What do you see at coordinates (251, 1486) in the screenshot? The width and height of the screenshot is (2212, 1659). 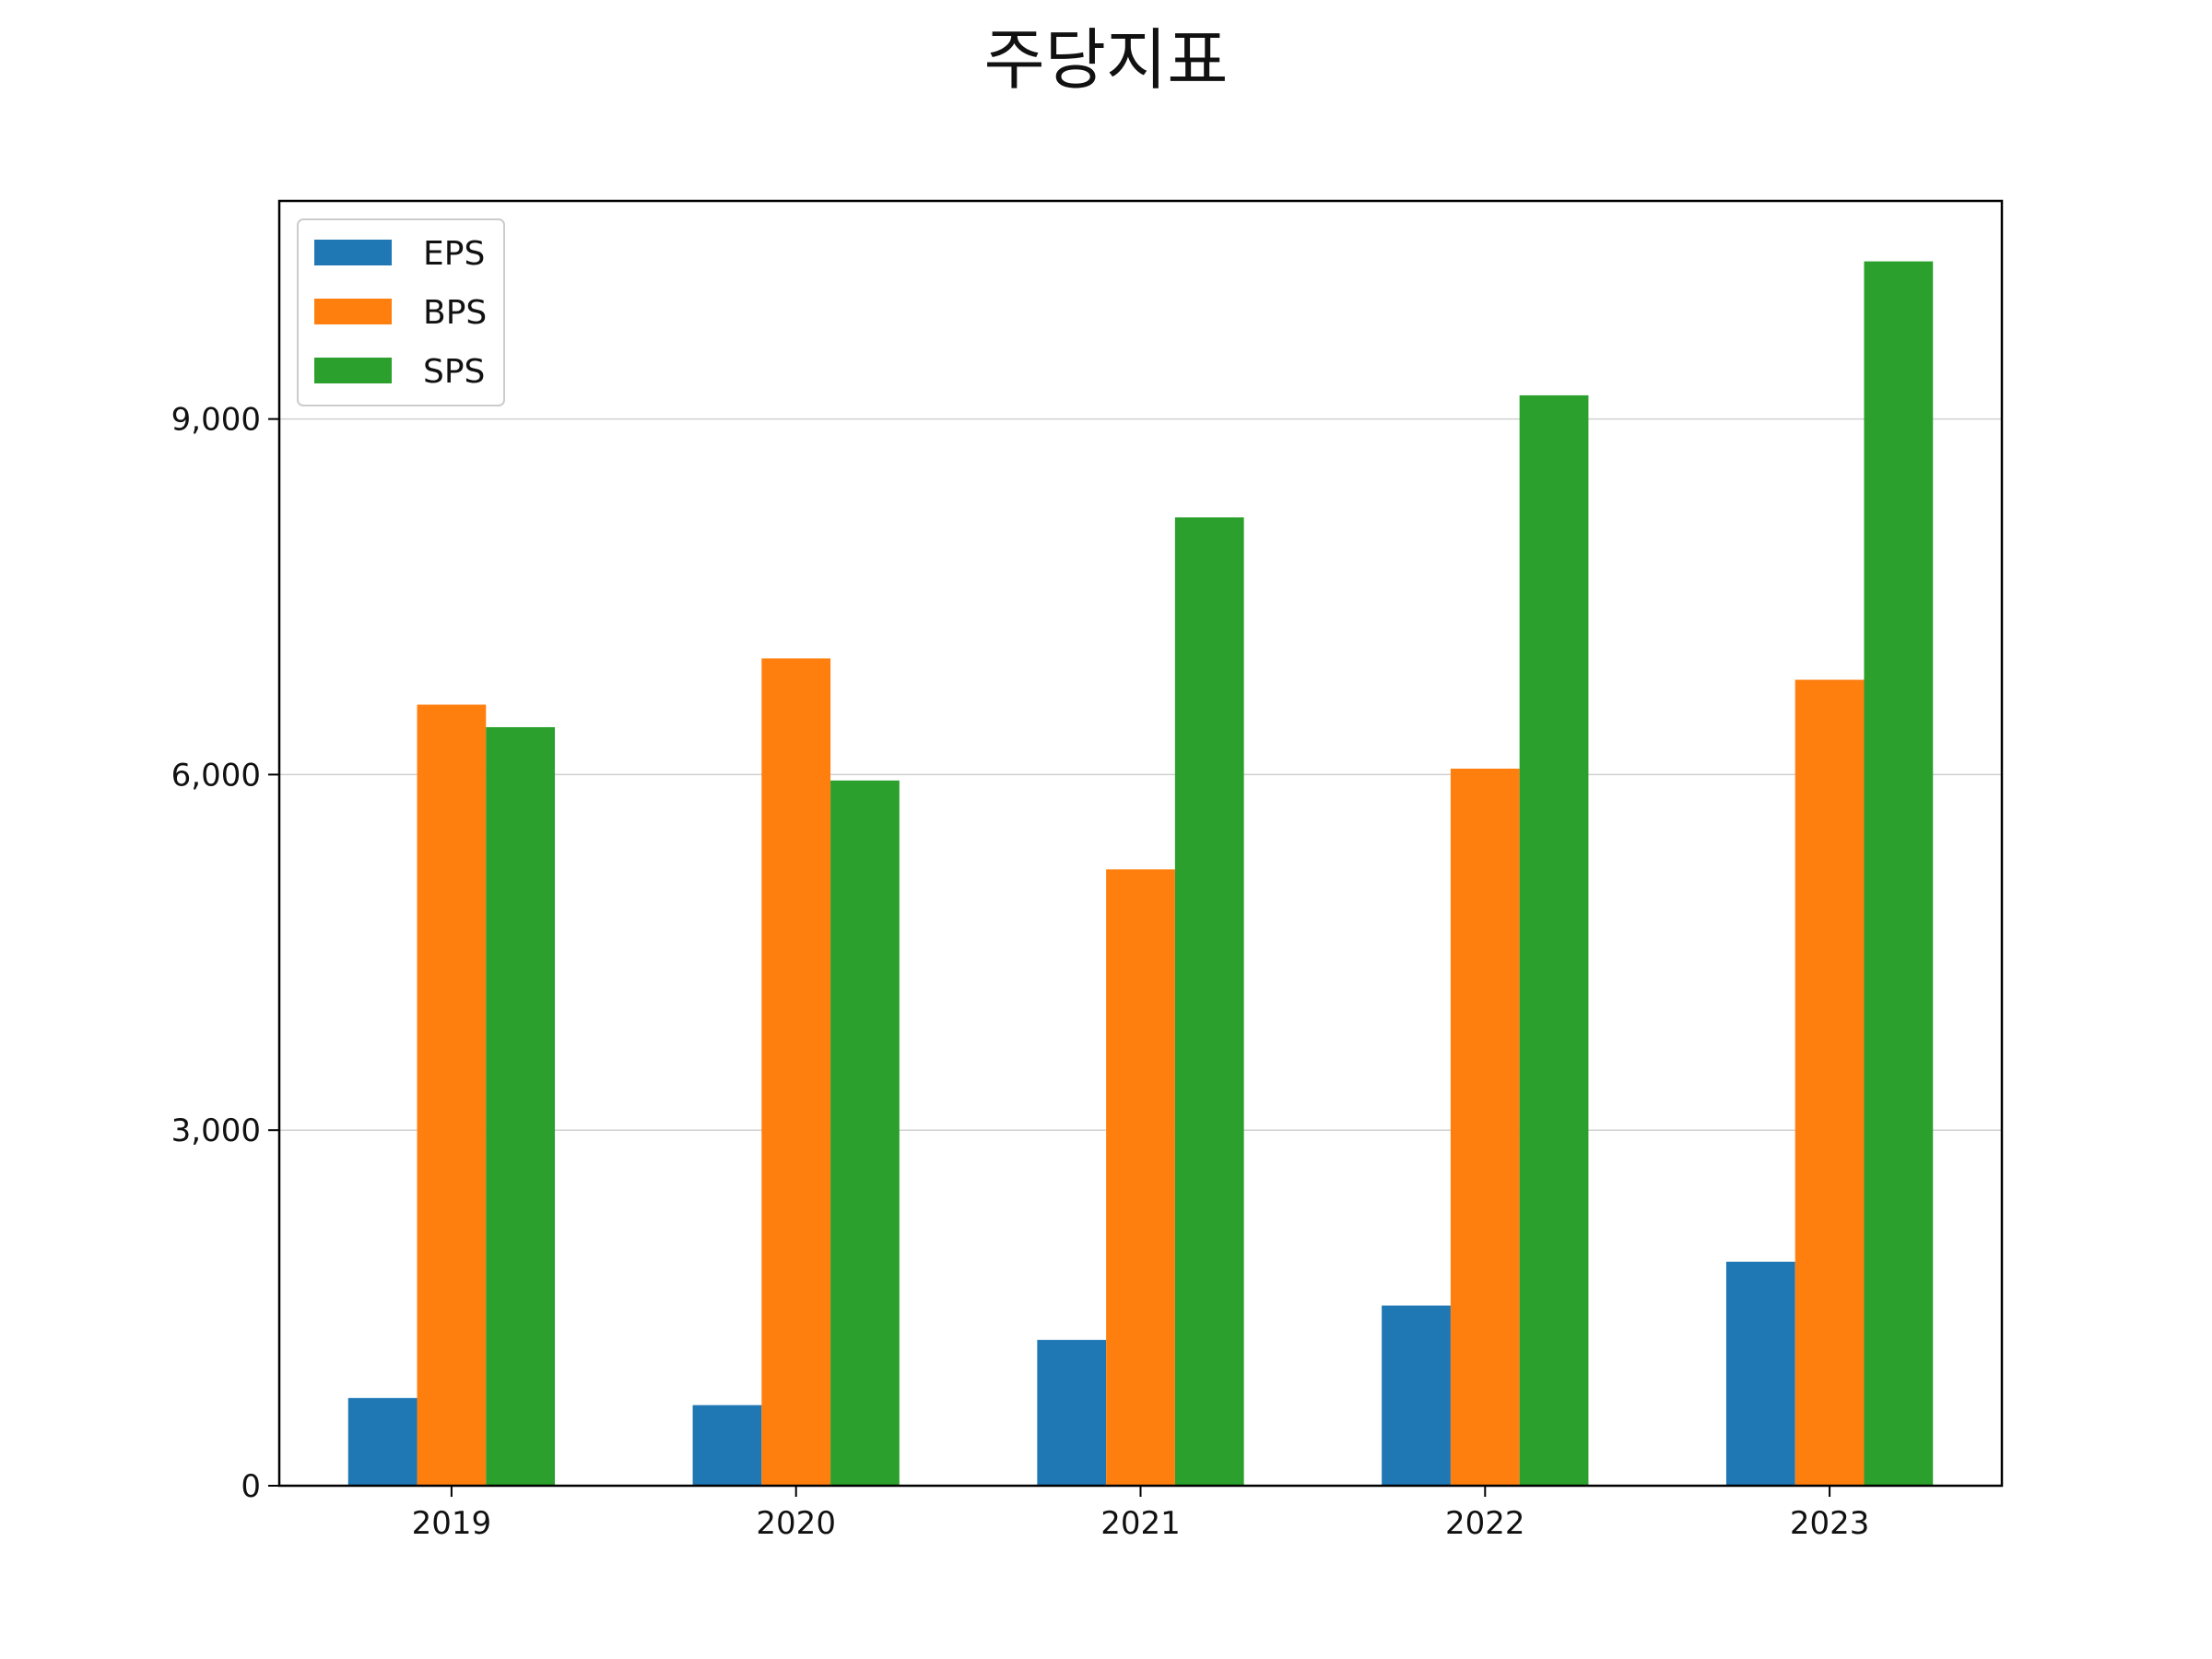 I see `y-tick-label: 0` at bounding box center [251, 1486].